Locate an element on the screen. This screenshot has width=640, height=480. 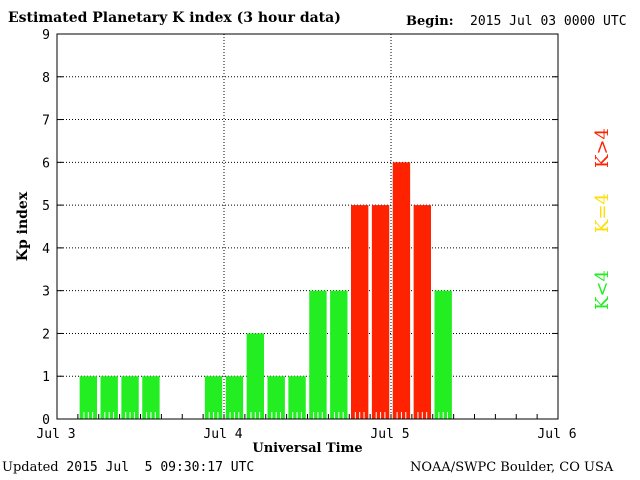
y-tick-label: 4 is located at coordinates (46, 249).